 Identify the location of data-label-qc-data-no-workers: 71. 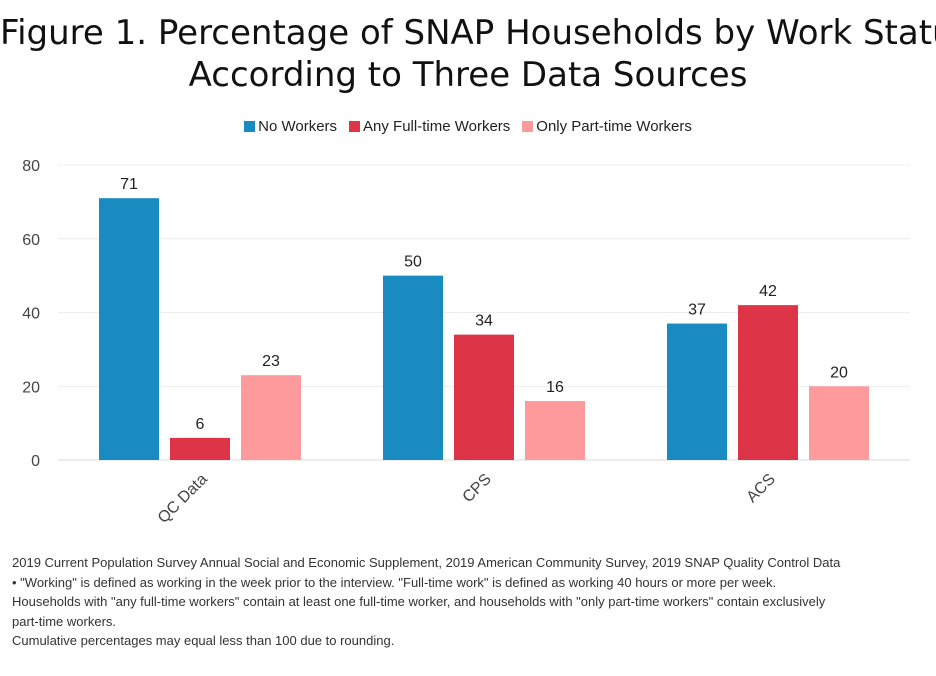
(129, 184).